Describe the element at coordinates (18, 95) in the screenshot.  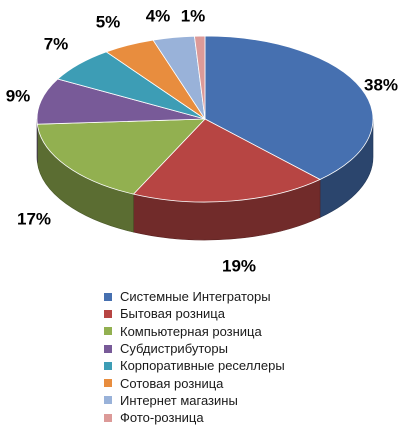
I see `data-label: 9%` at that location.